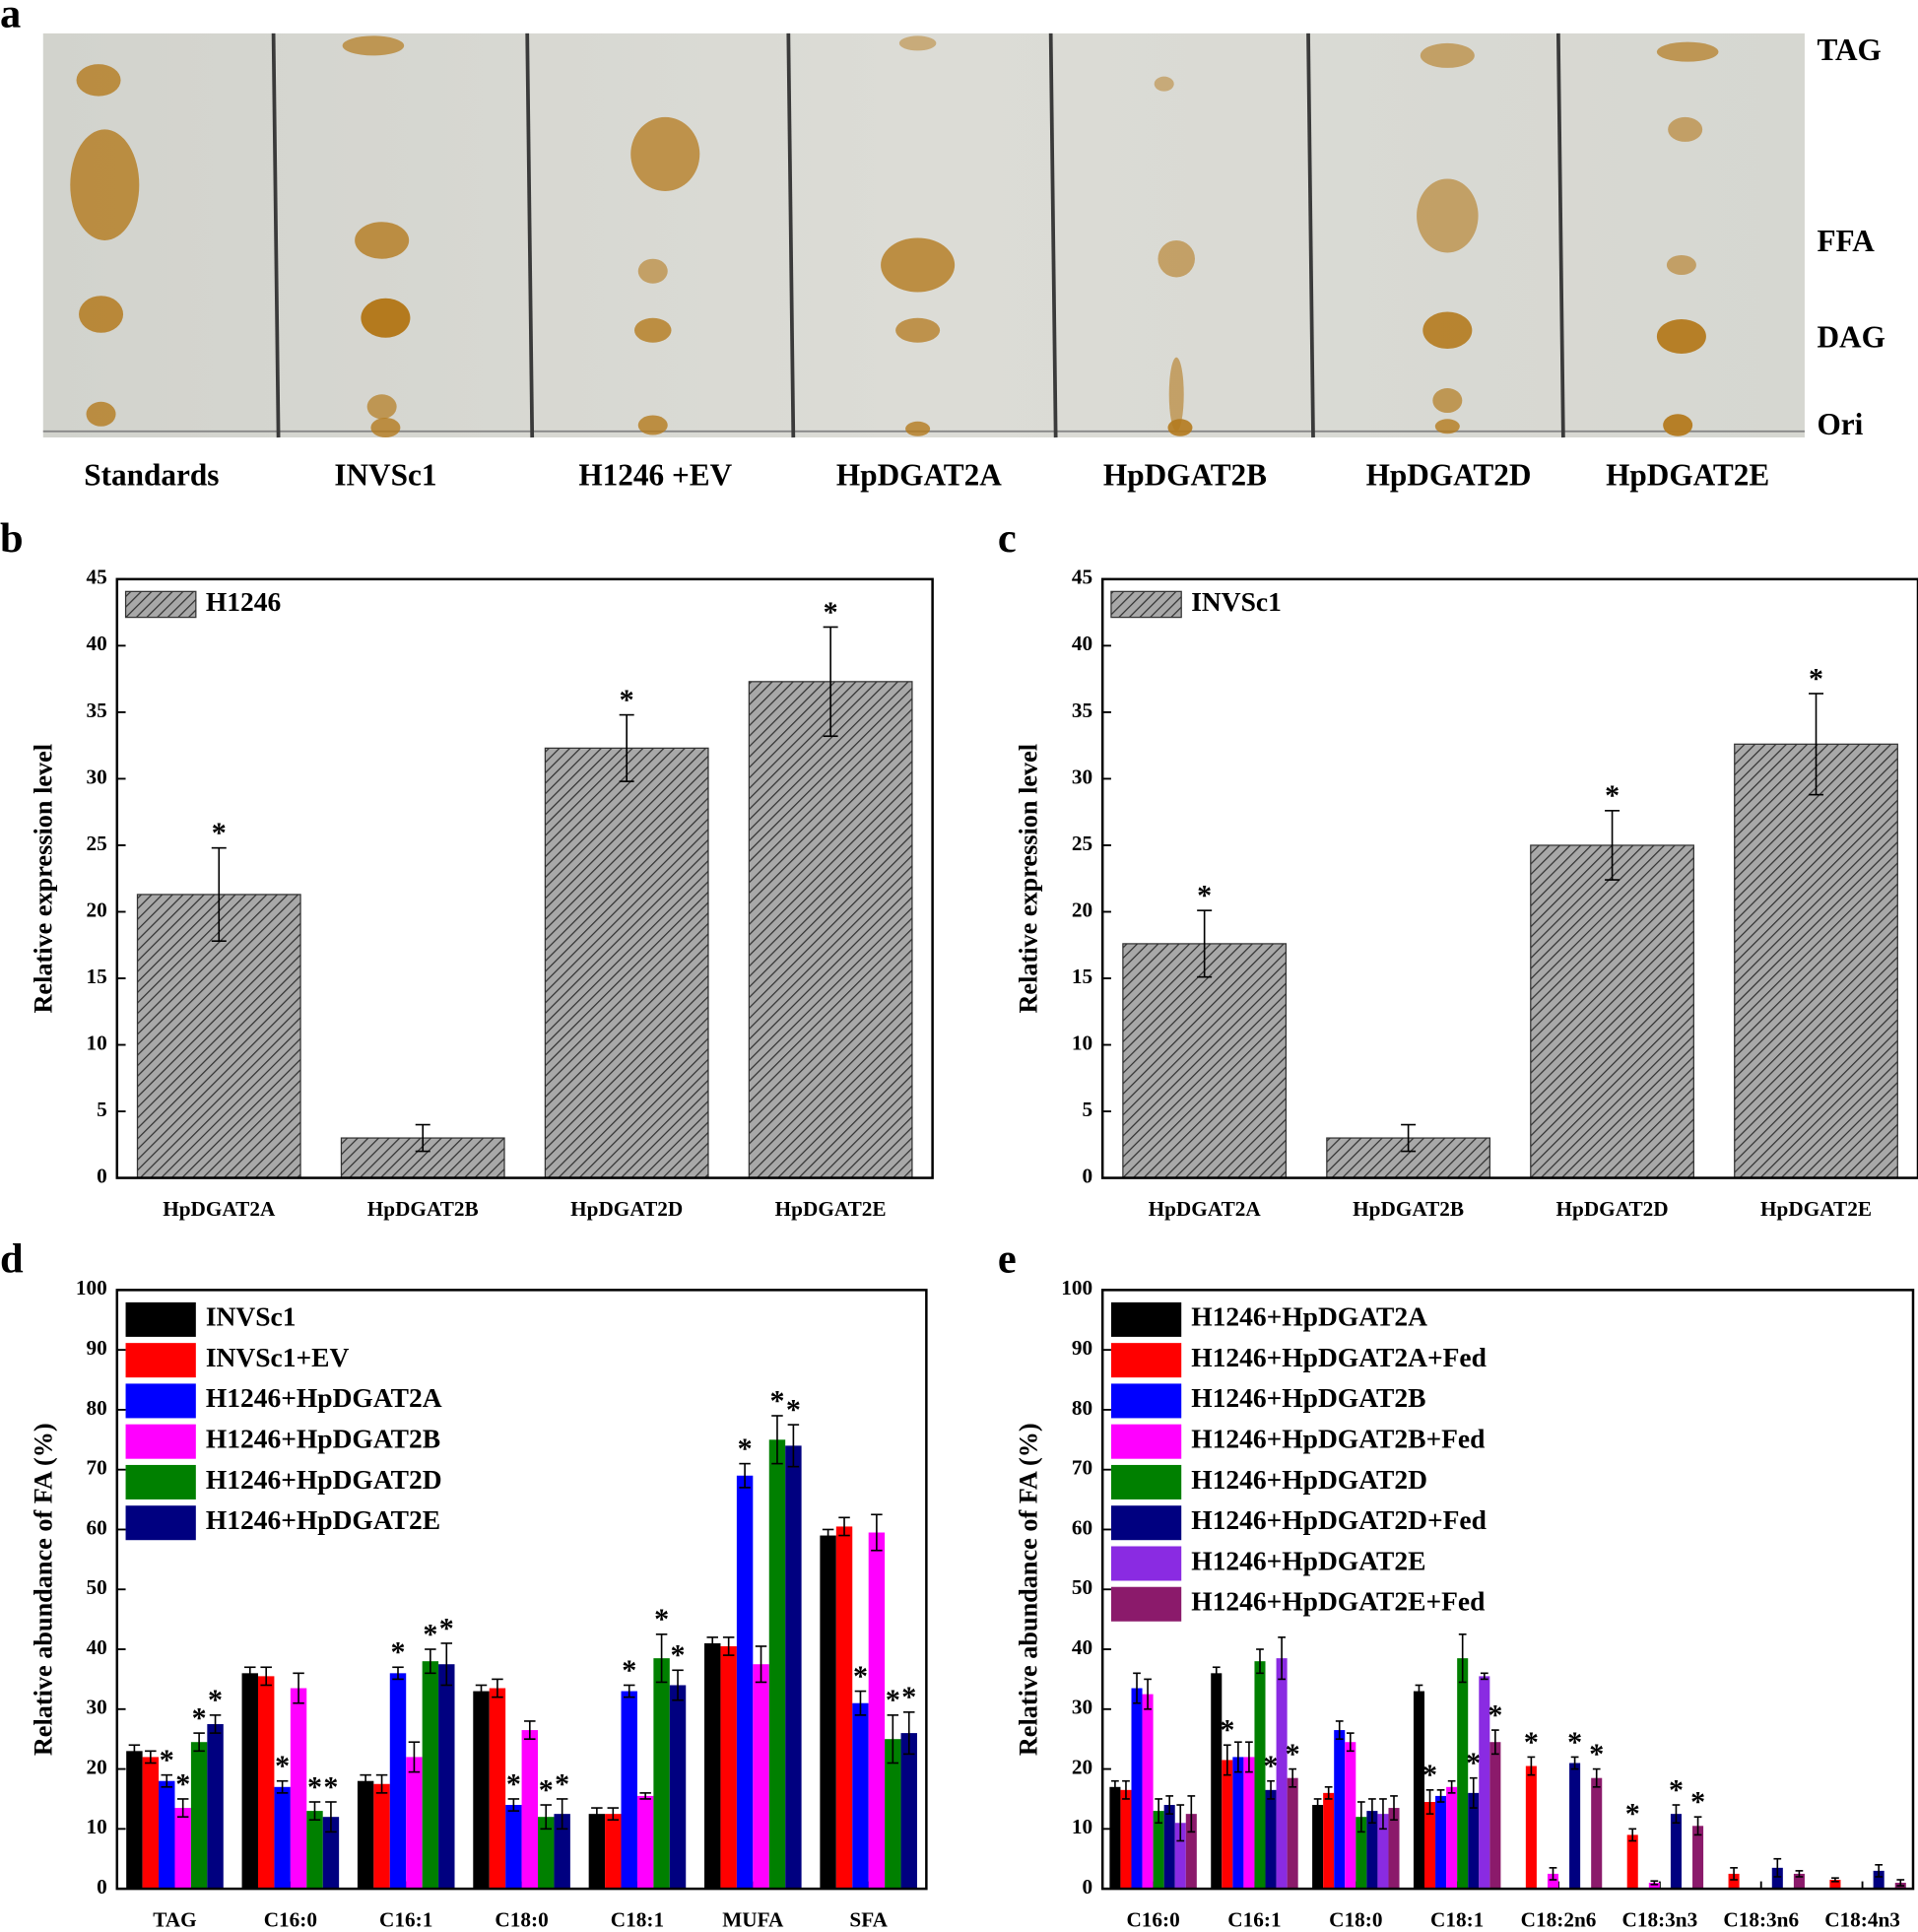  I want to click on y-tick-label: 0, so click(102, 1887).